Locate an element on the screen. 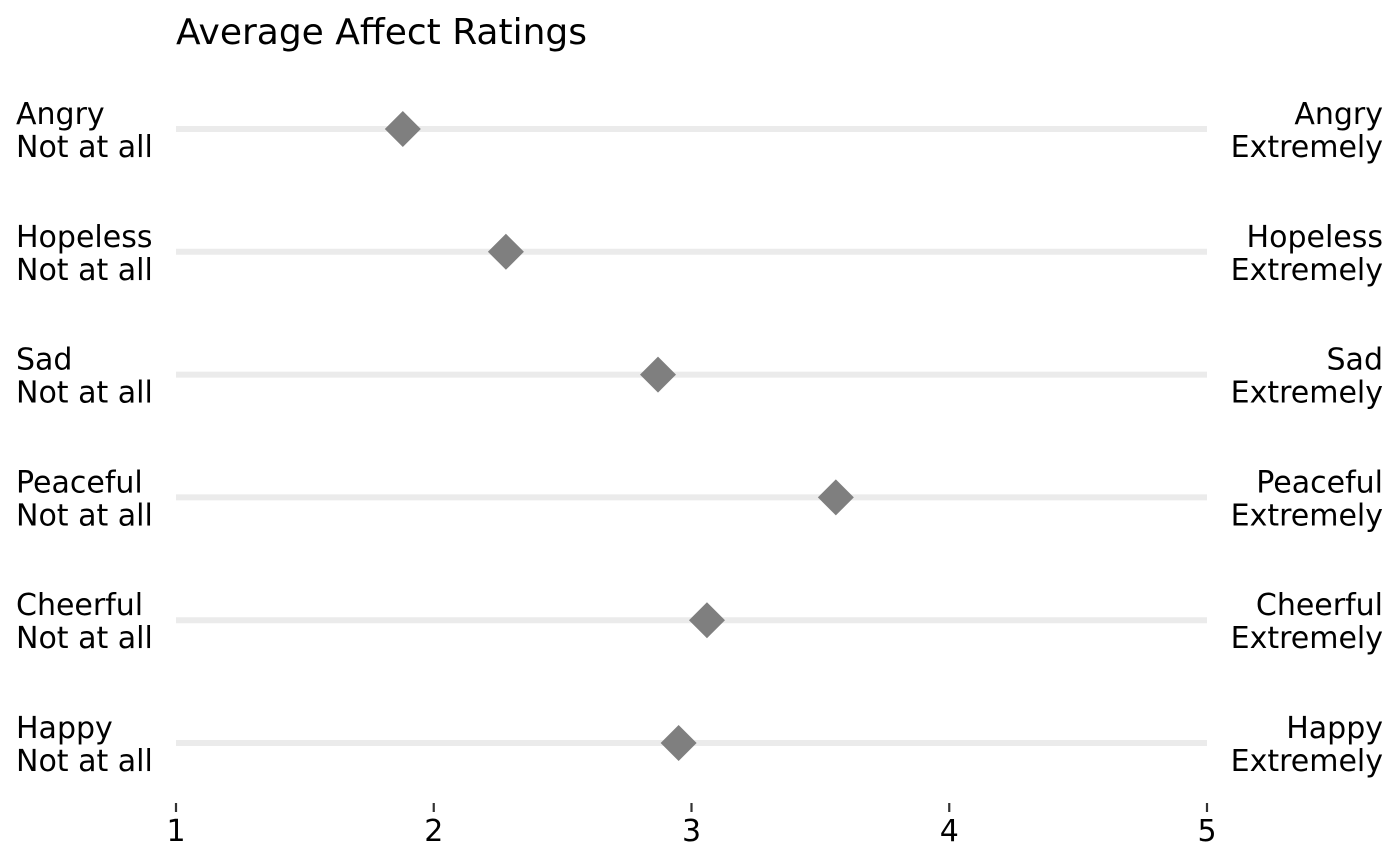 The image size is (1400, 865). right-category-label: Sad is located at coordinates (1355, 360).